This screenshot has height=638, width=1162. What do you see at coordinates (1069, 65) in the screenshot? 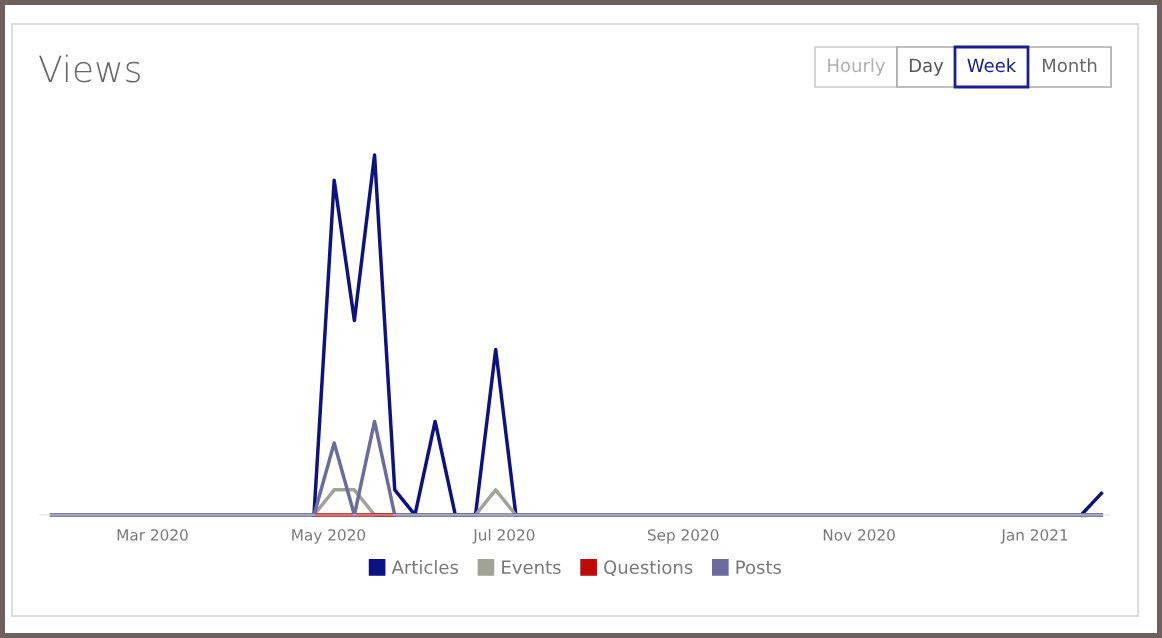
I see `text: Month` at bounding box center [1069, 65].